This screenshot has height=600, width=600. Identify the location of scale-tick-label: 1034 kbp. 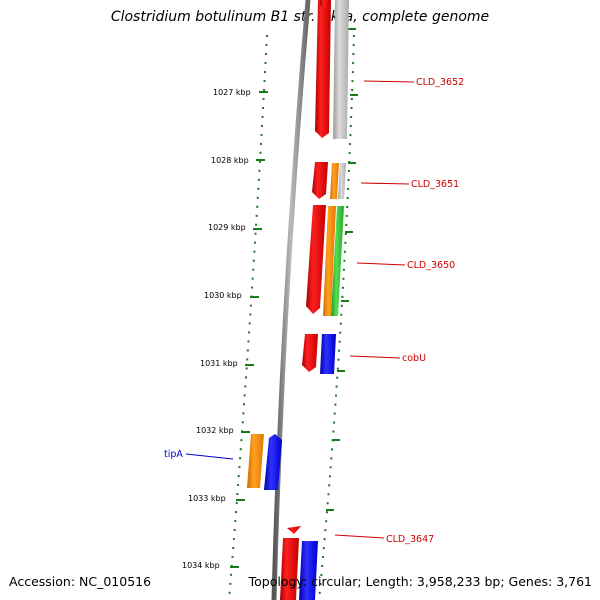
(201, 565).